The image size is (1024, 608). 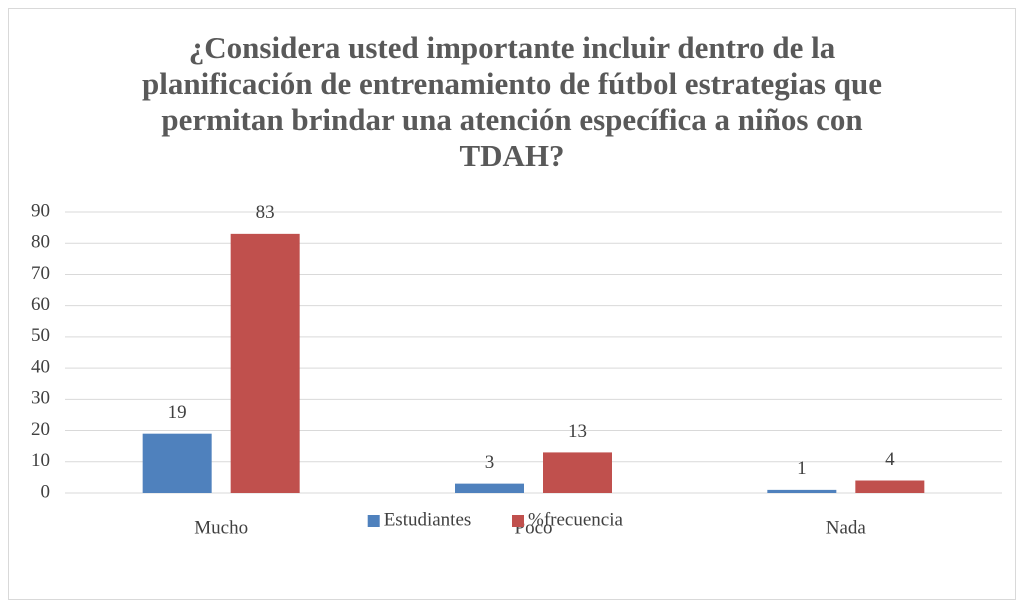 What do you see at coordinates (40, 429) in the screenshot?
I see `y-tick-label: 20` at bounding box center [40, 429].